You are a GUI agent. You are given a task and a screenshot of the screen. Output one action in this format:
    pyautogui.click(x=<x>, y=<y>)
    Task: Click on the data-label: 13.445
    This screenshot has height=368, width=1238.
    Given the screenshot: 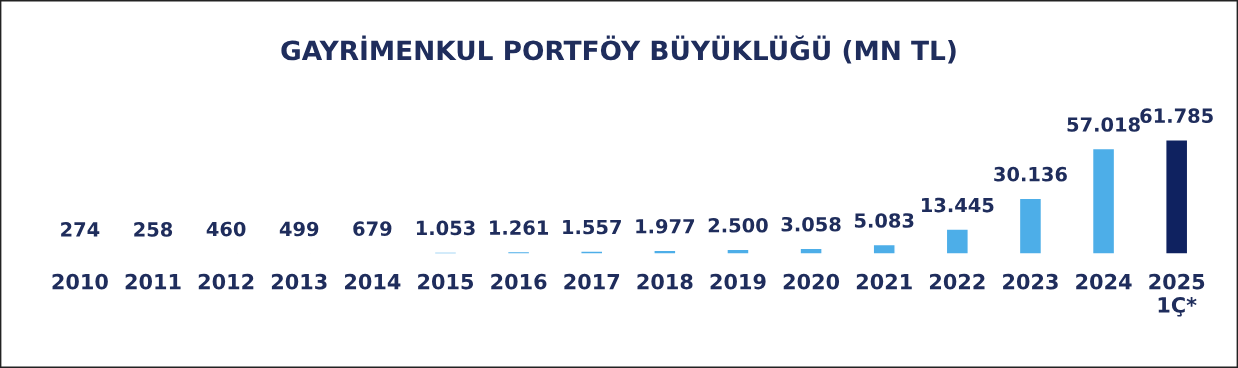 What is the action you would take?
    pyautogui.click(x=958, y=205)
    